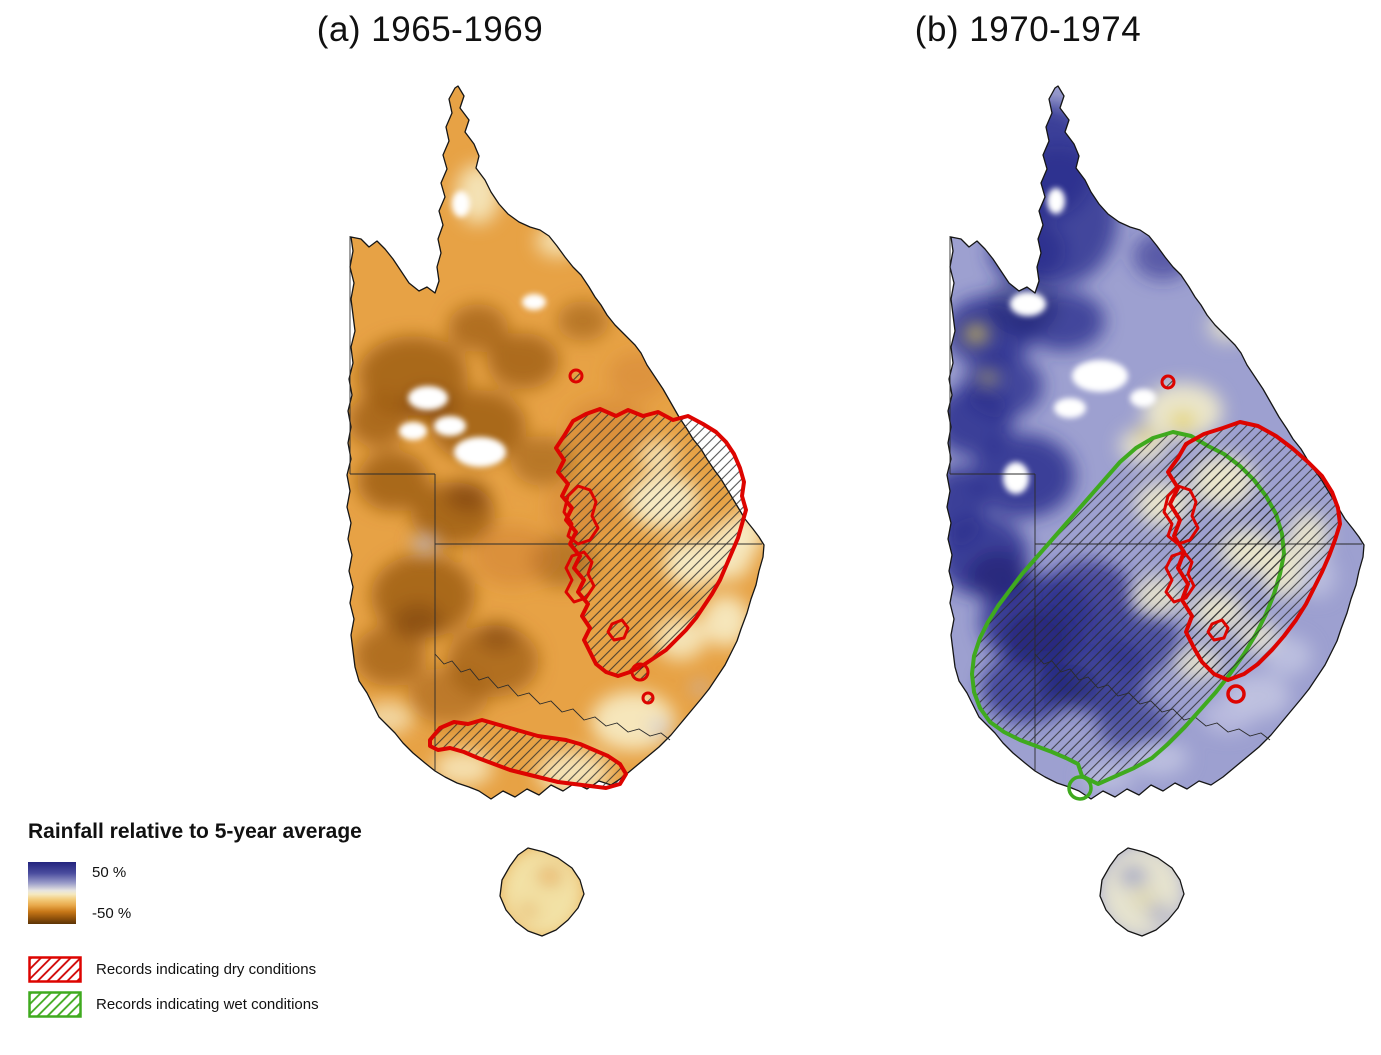 The width and height of the screenshot is (1381, 1055). I want to click on wet-records-legend-row: Records indicating wet conditions, so click(243, 1004).